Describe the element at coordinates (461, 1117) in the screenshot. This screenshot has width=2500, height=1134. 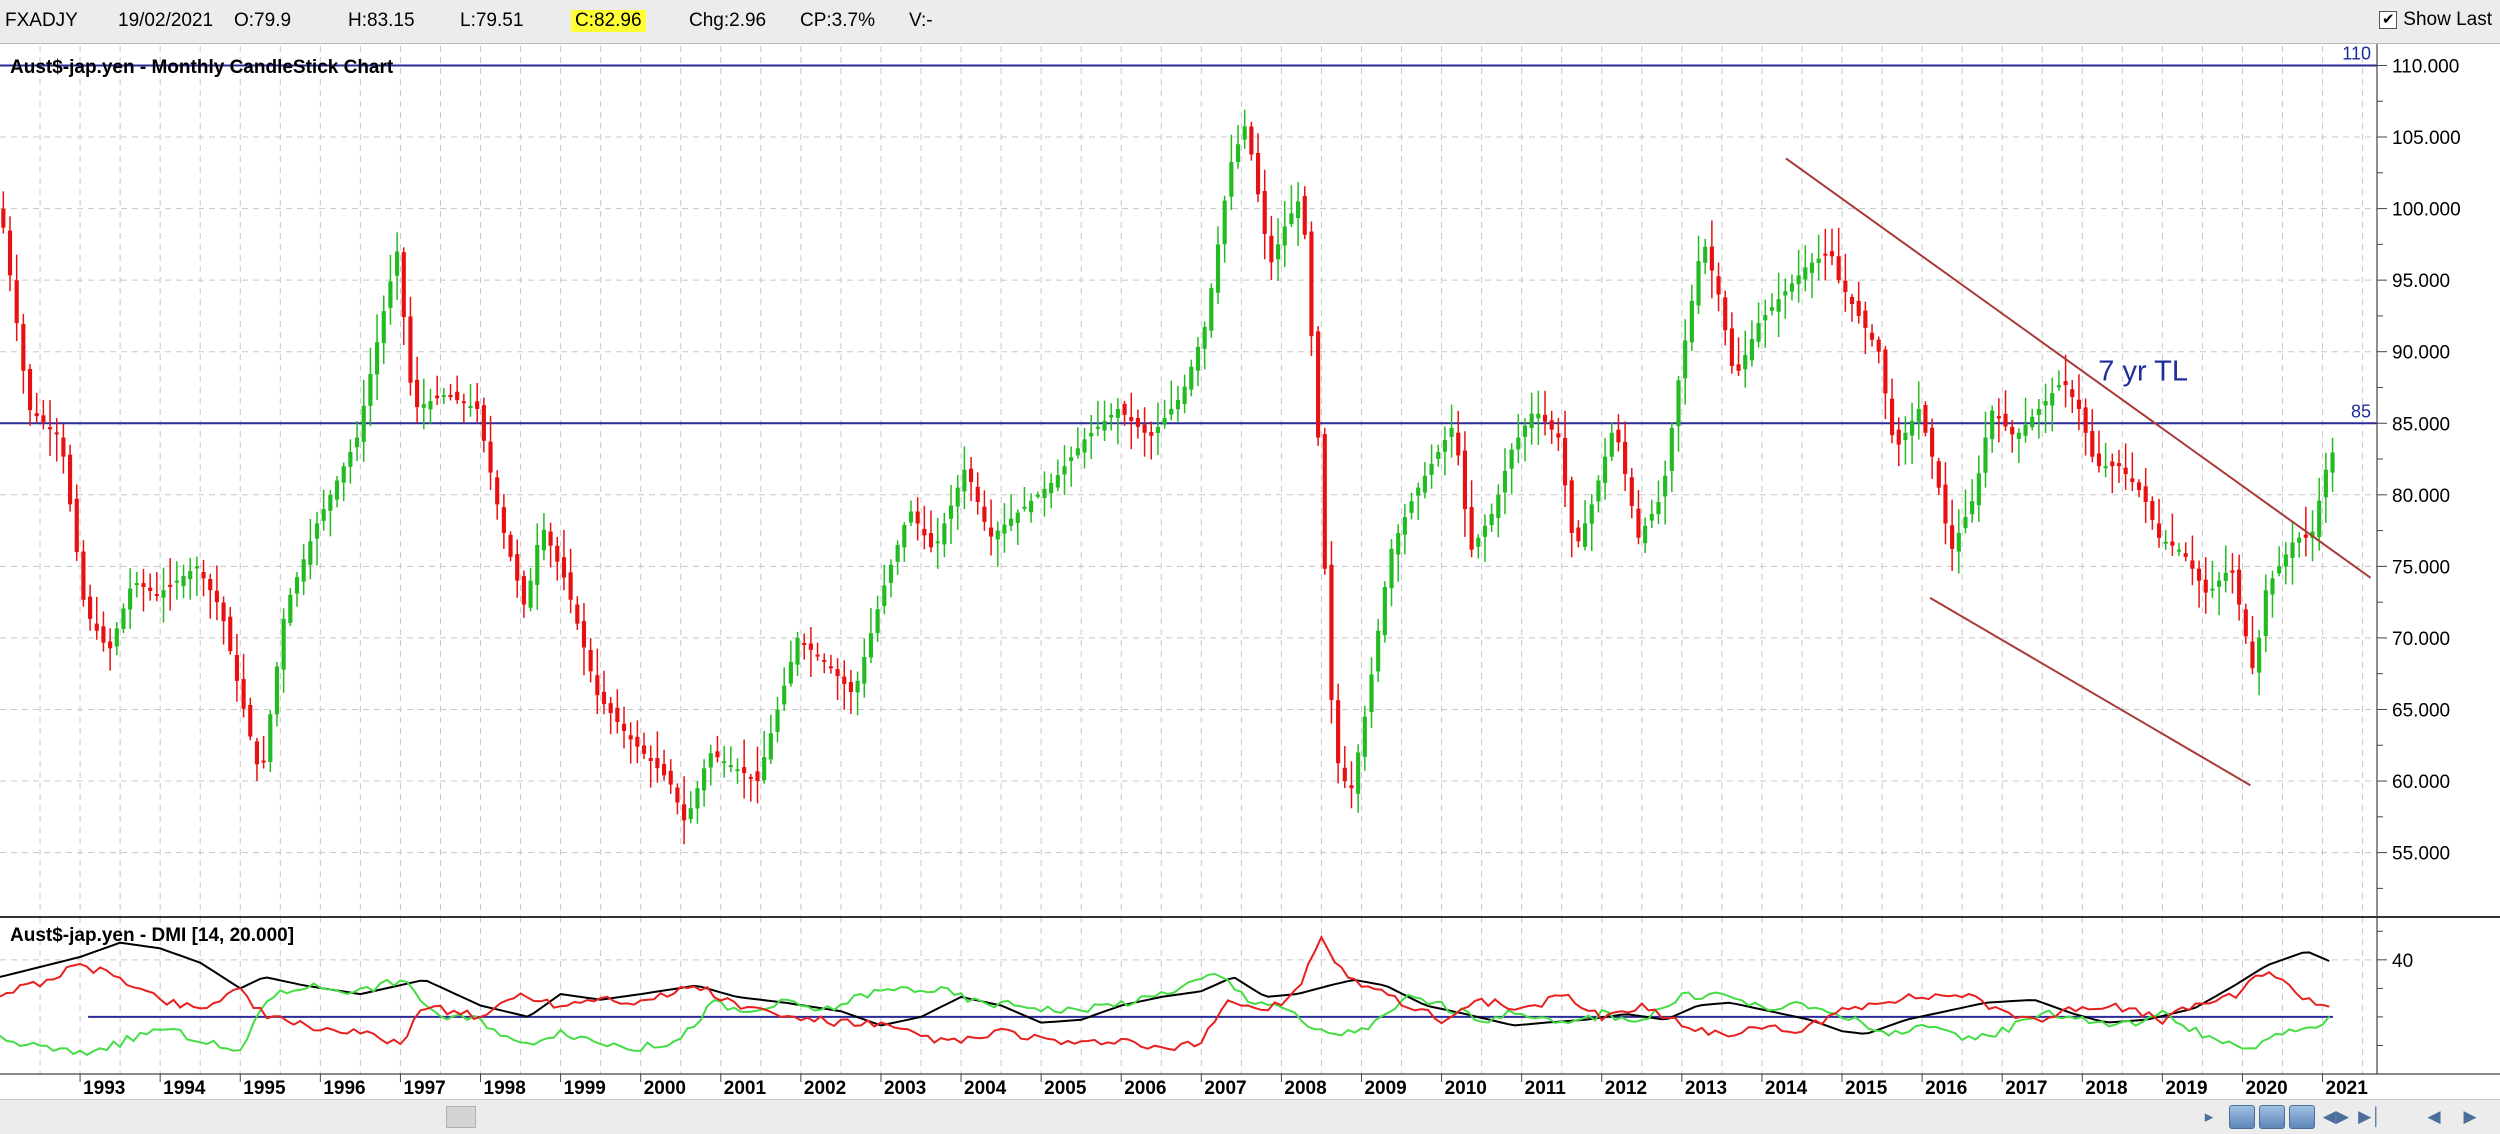
I see `scroll-thumb` at that location.